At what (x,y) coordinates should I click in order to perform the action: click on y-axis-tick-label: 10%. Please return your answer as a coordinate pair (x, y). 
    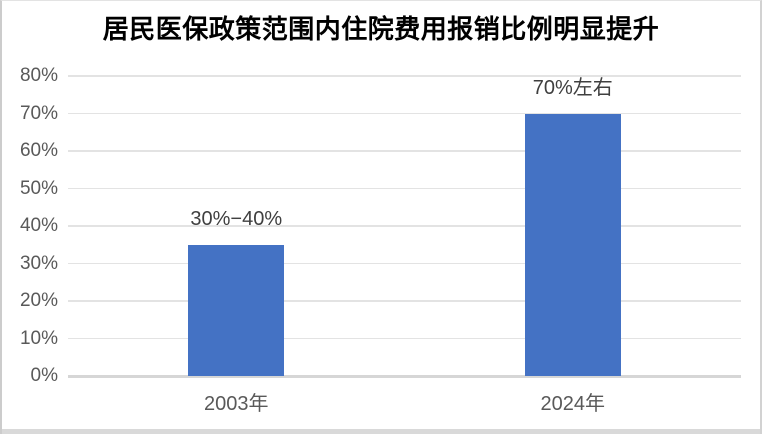
    Looking at the image, I should click on (38, 338).